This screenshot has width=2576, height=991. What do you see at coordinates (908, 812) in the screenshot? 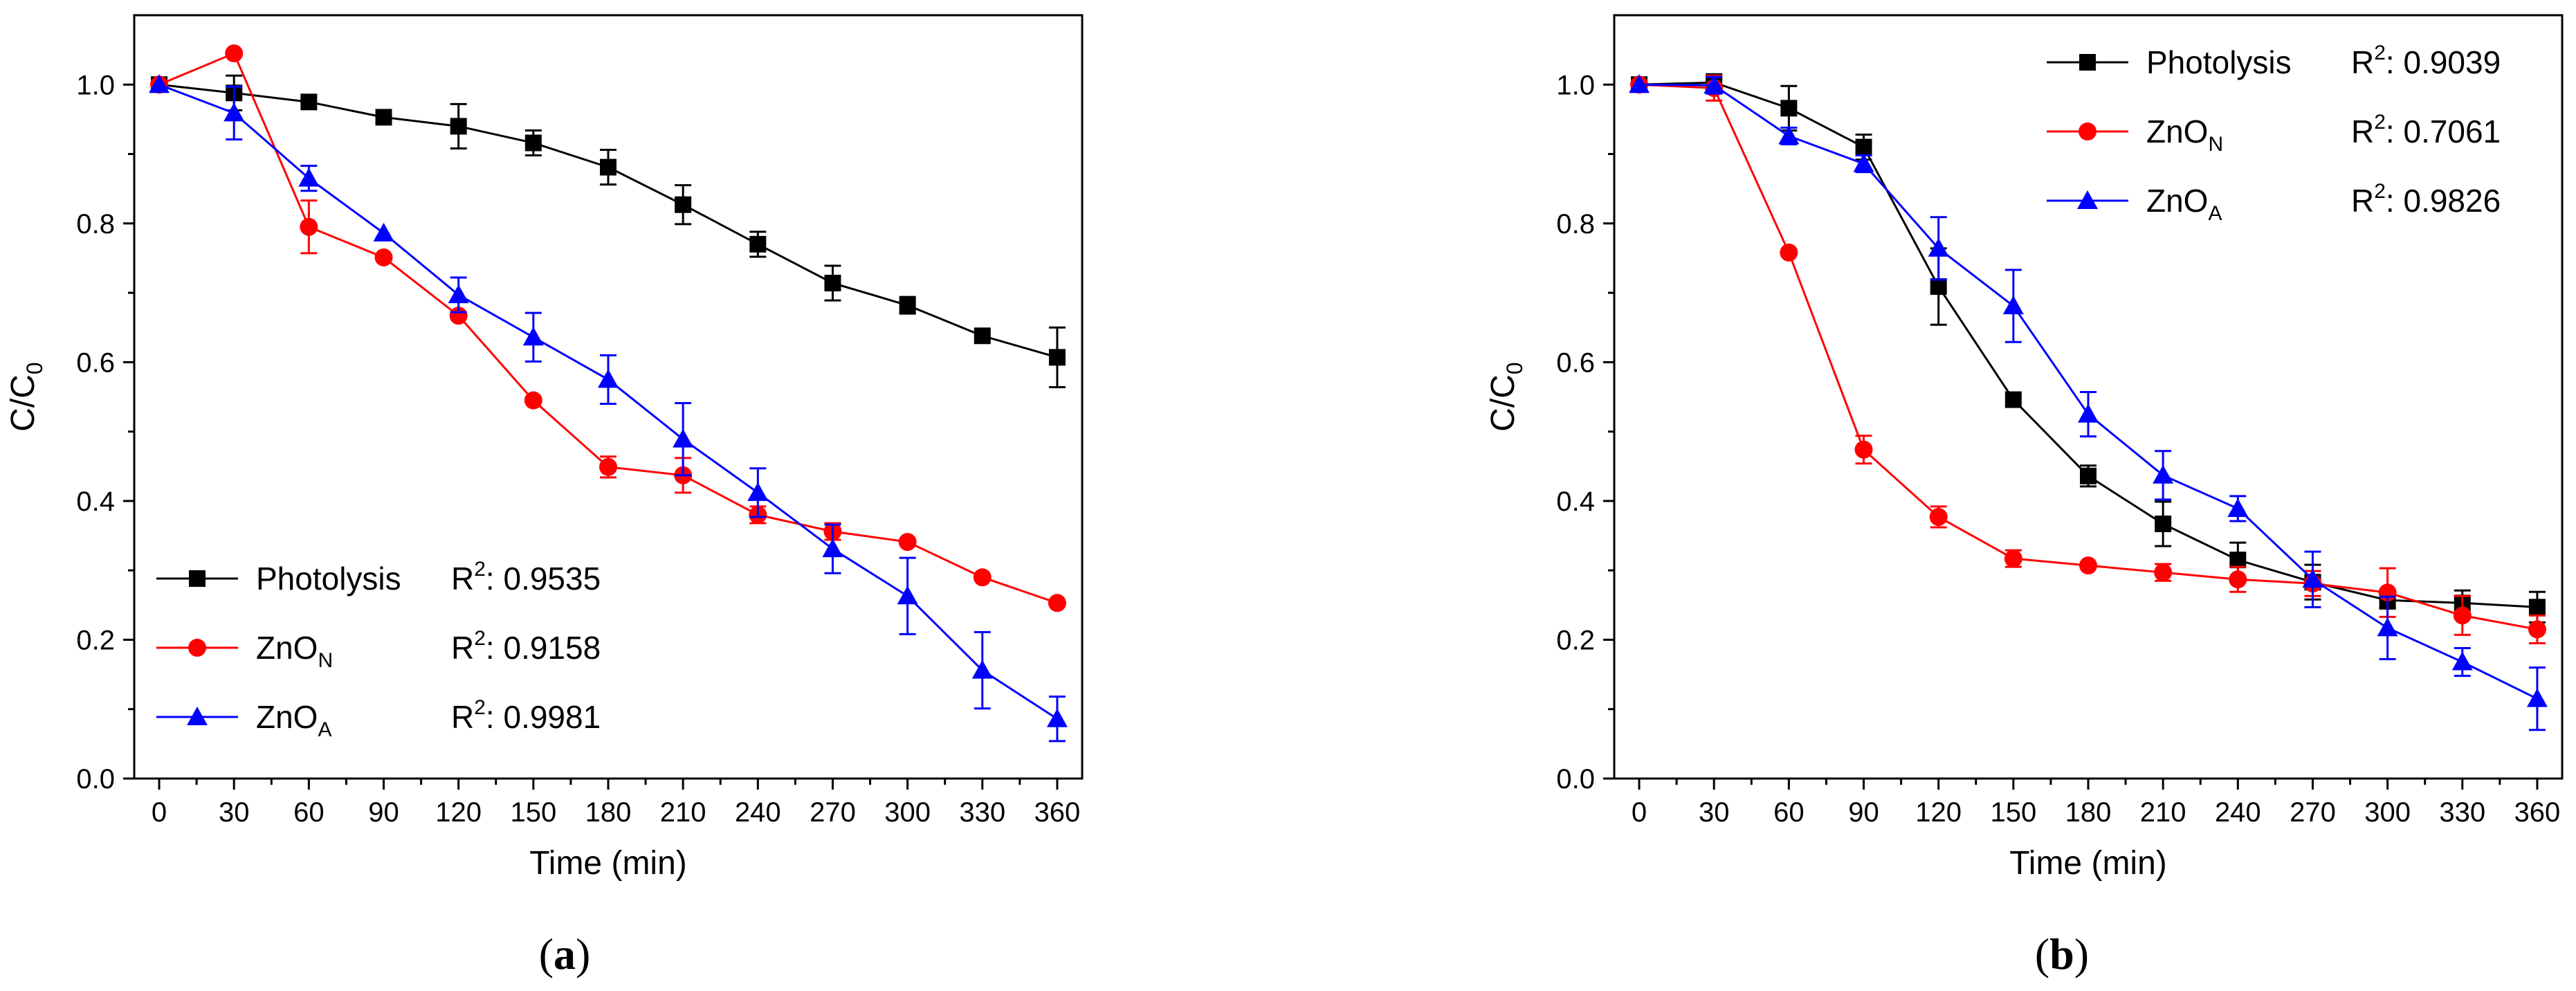
I see `x-tick-label: 300` at bounding box center [908, 812].